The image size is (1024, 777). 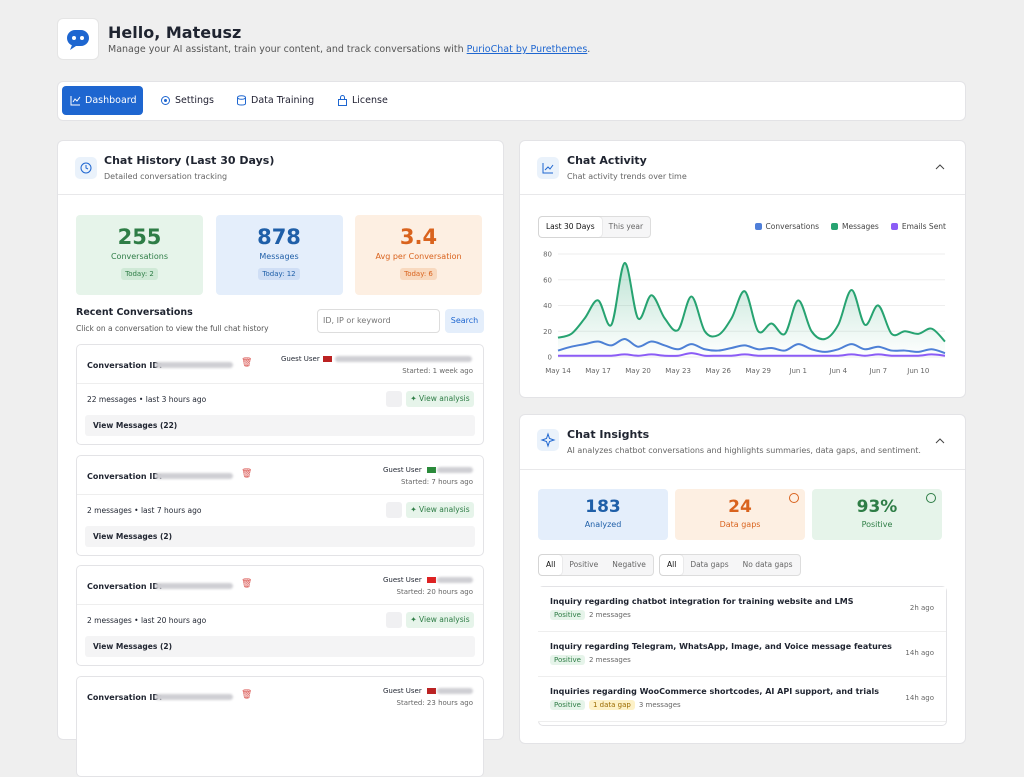 I want to click on stat-box: 255 Conversations Today: 2, so click(x=139, y=255).